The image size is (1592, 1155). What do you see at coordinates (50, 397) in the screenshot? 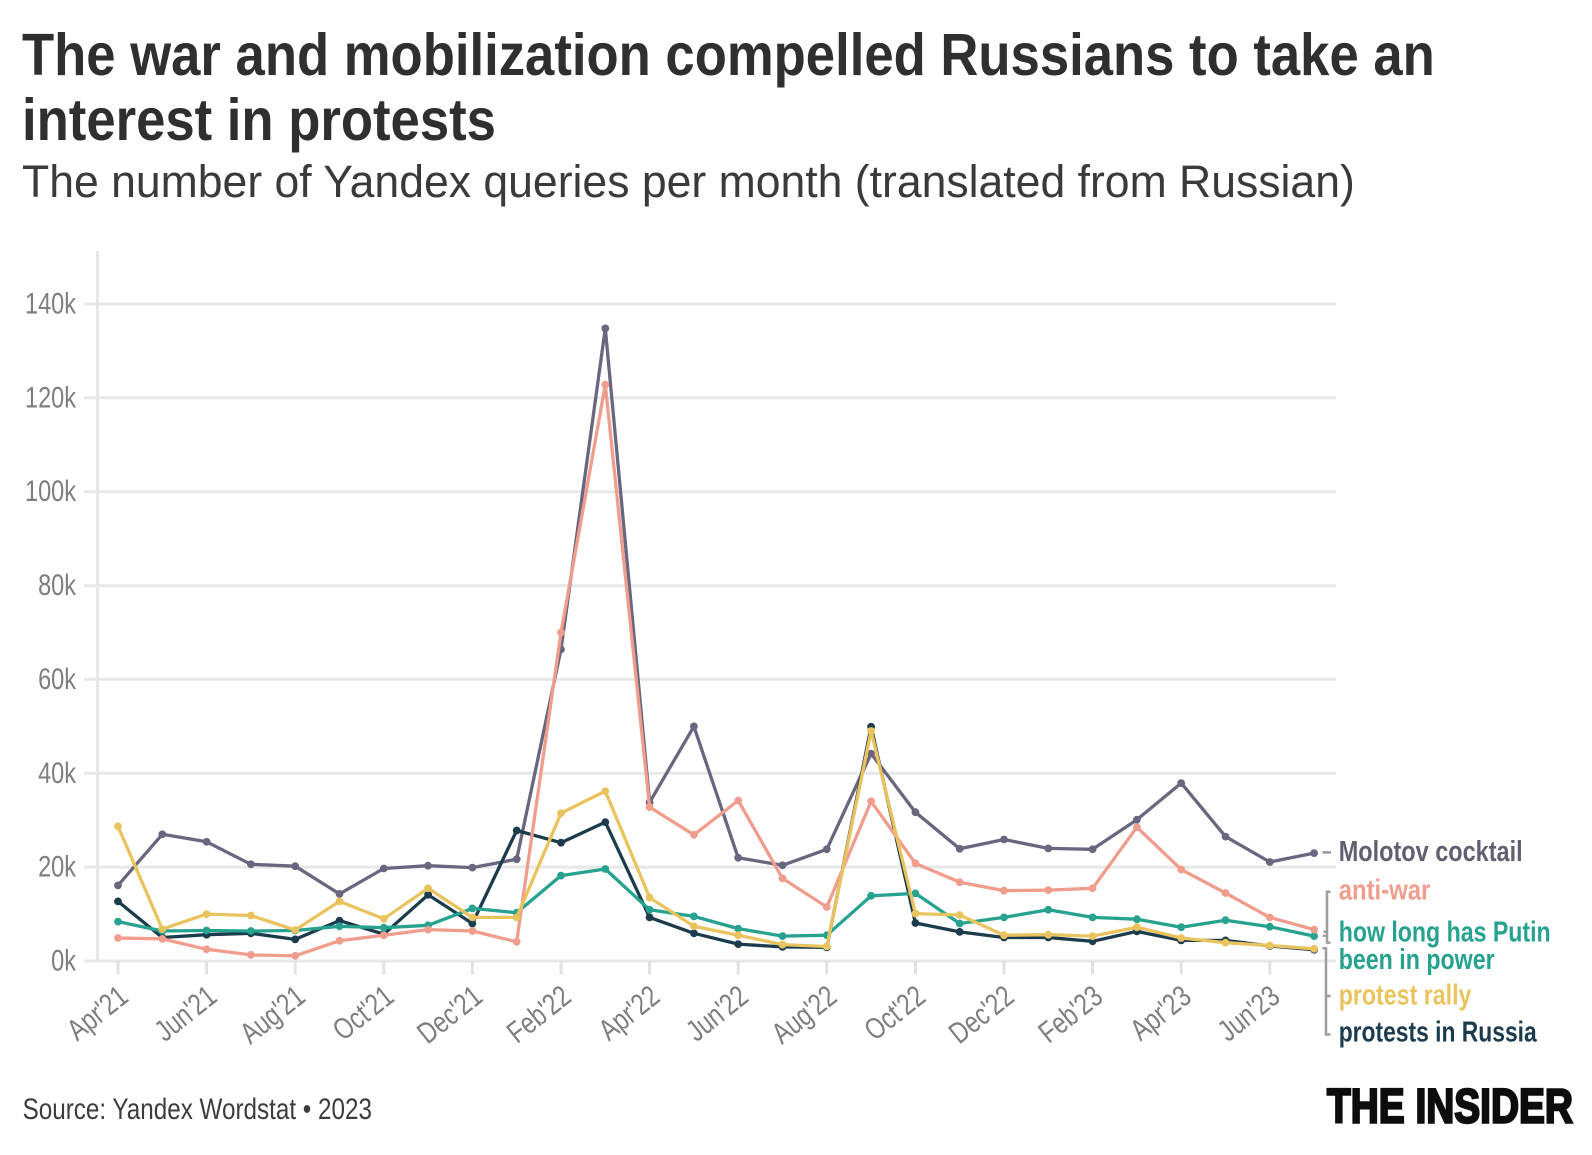
I see `svg-text: 120k` at bounding box center [50, 397].